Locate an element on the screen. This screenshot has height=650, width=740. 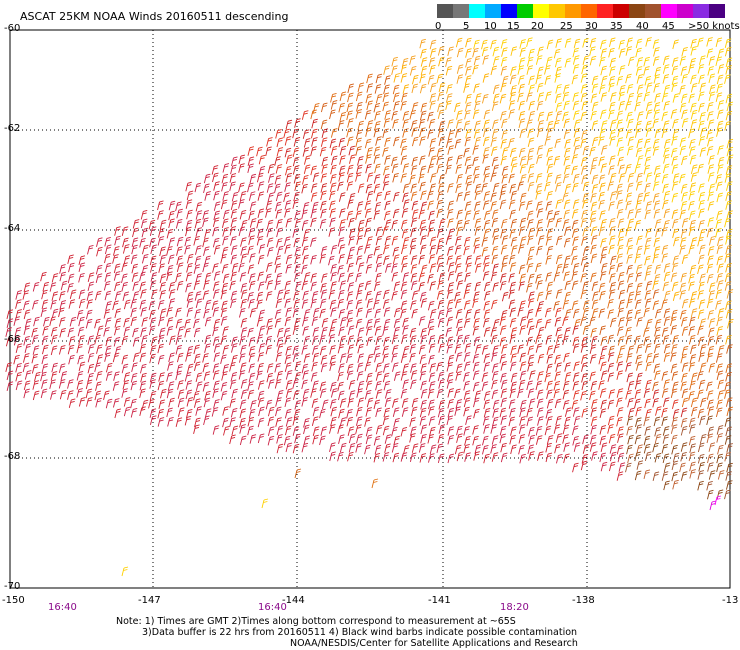
scale-swatch is located at coordinates (493, 11).